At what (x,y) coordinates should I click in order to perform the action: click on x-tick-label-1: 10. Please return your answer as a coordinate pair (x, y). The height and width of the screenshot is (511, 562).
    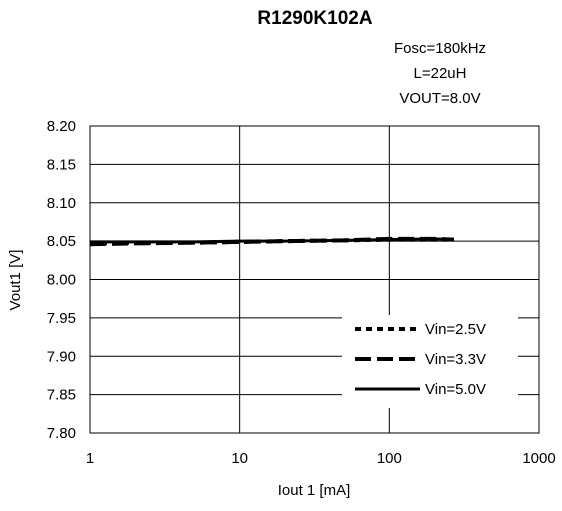
    Looking at the image, I should click on (239, 458).